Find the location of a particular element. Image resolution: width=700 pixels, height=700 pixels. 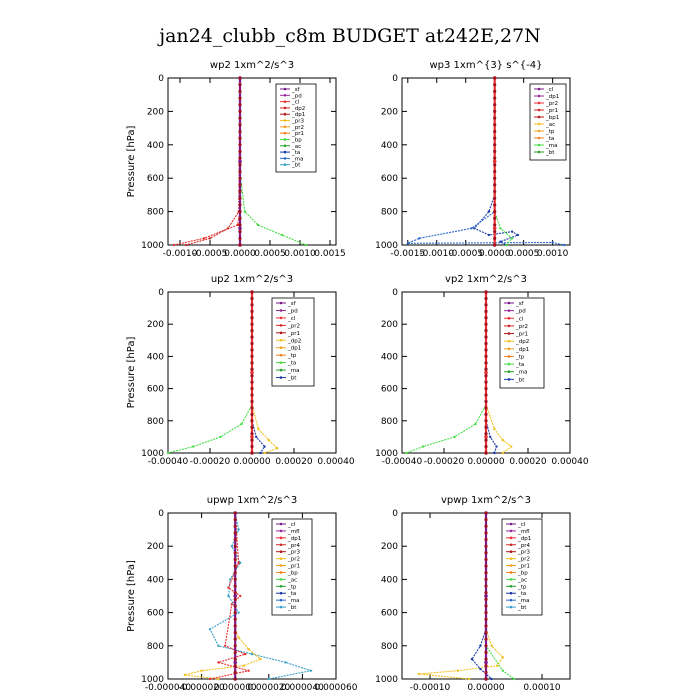

legend-label: _bp is located at coordinates (522, 573).